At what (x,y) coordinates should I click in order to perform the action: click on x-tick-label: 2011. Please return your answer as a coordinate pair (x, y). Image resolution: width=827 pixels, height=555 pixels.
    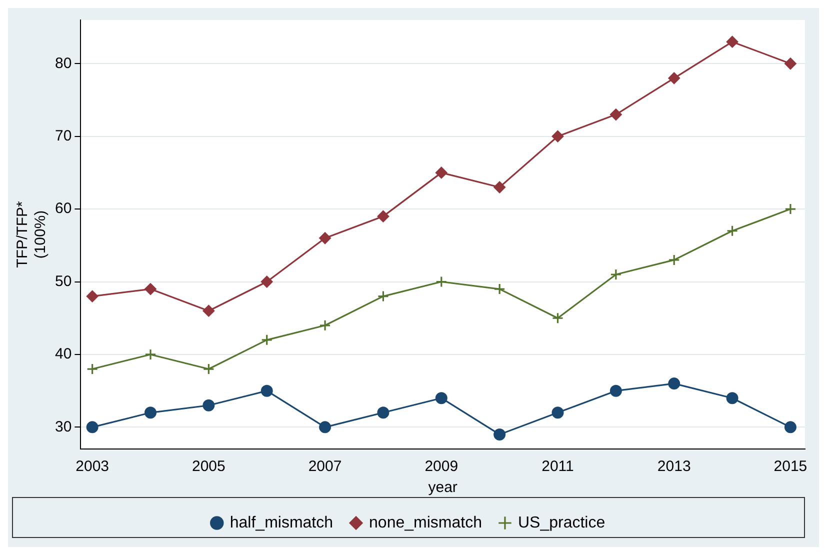
    Looking at the image, I should click on (558, 467).